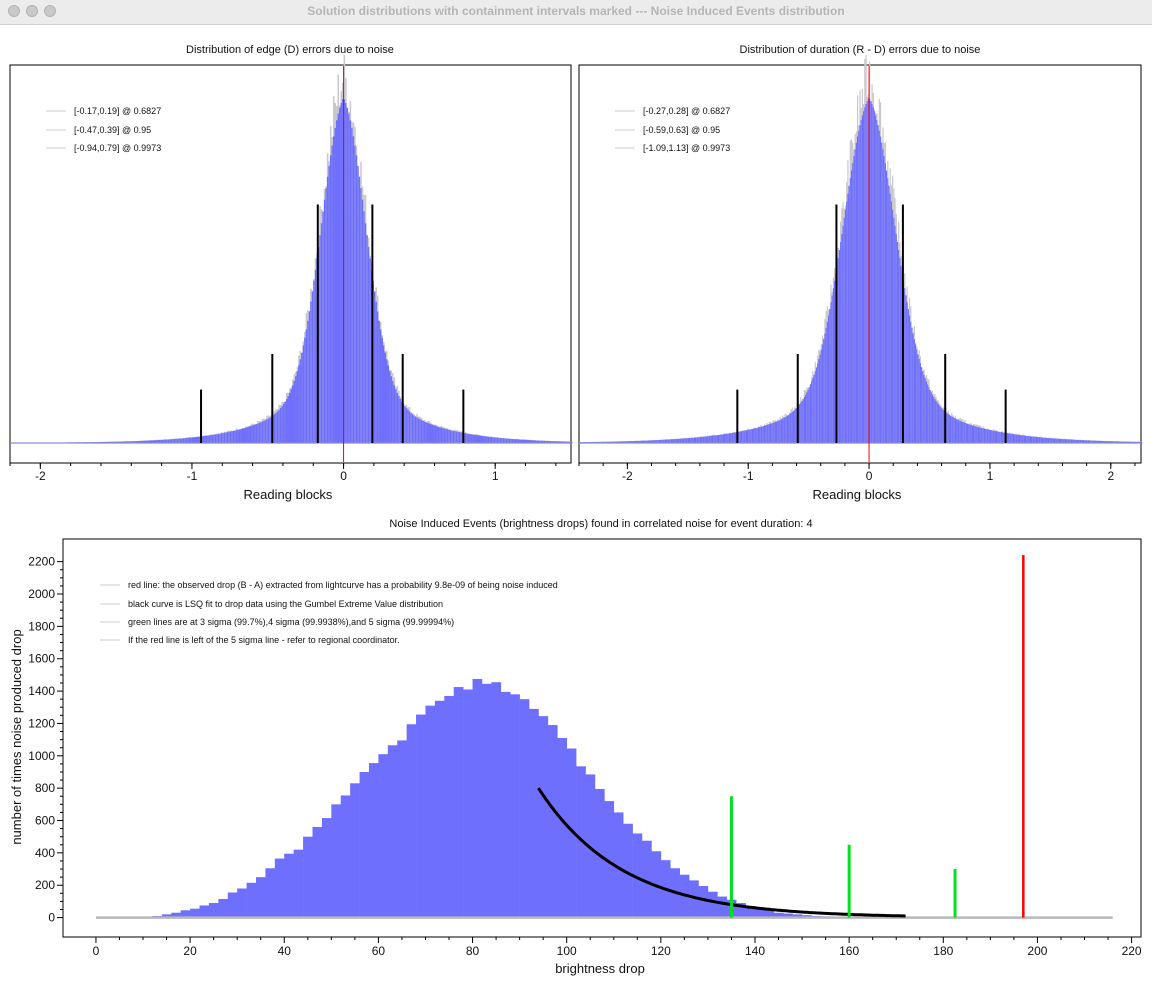 The image size is (1152, 984). I want to click on minimize-window-button, so click(32, 11).